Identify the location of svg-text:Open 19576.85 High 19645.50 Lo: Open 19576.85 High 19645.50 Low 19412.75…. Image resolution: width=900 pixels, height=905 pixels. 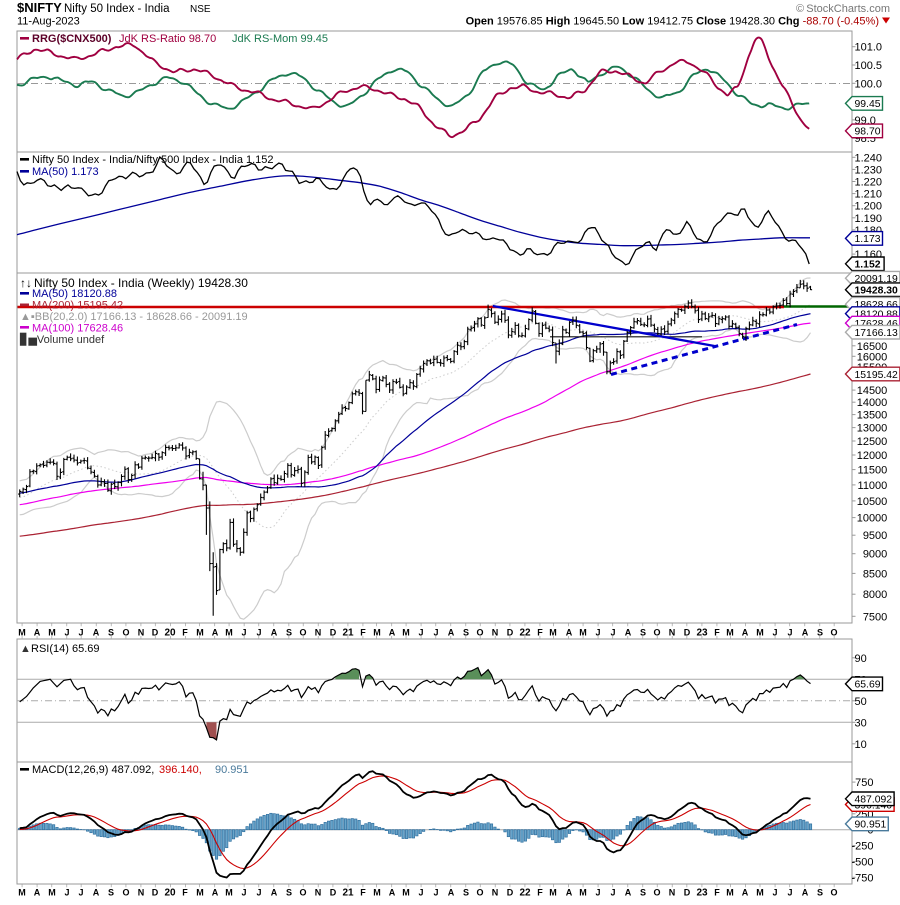
(672, 22).